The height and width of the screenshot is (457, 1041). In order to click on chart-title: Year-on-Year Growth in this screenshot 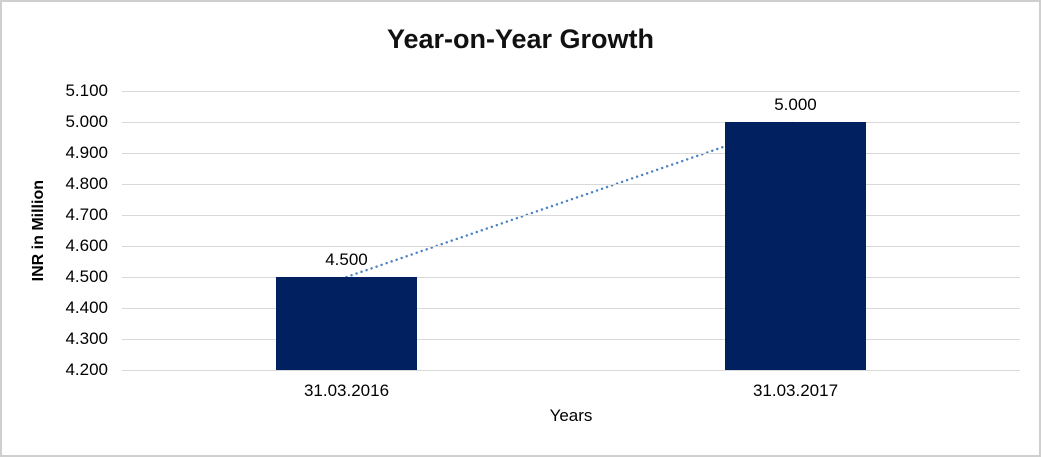, I will do `click(520, 39)`.